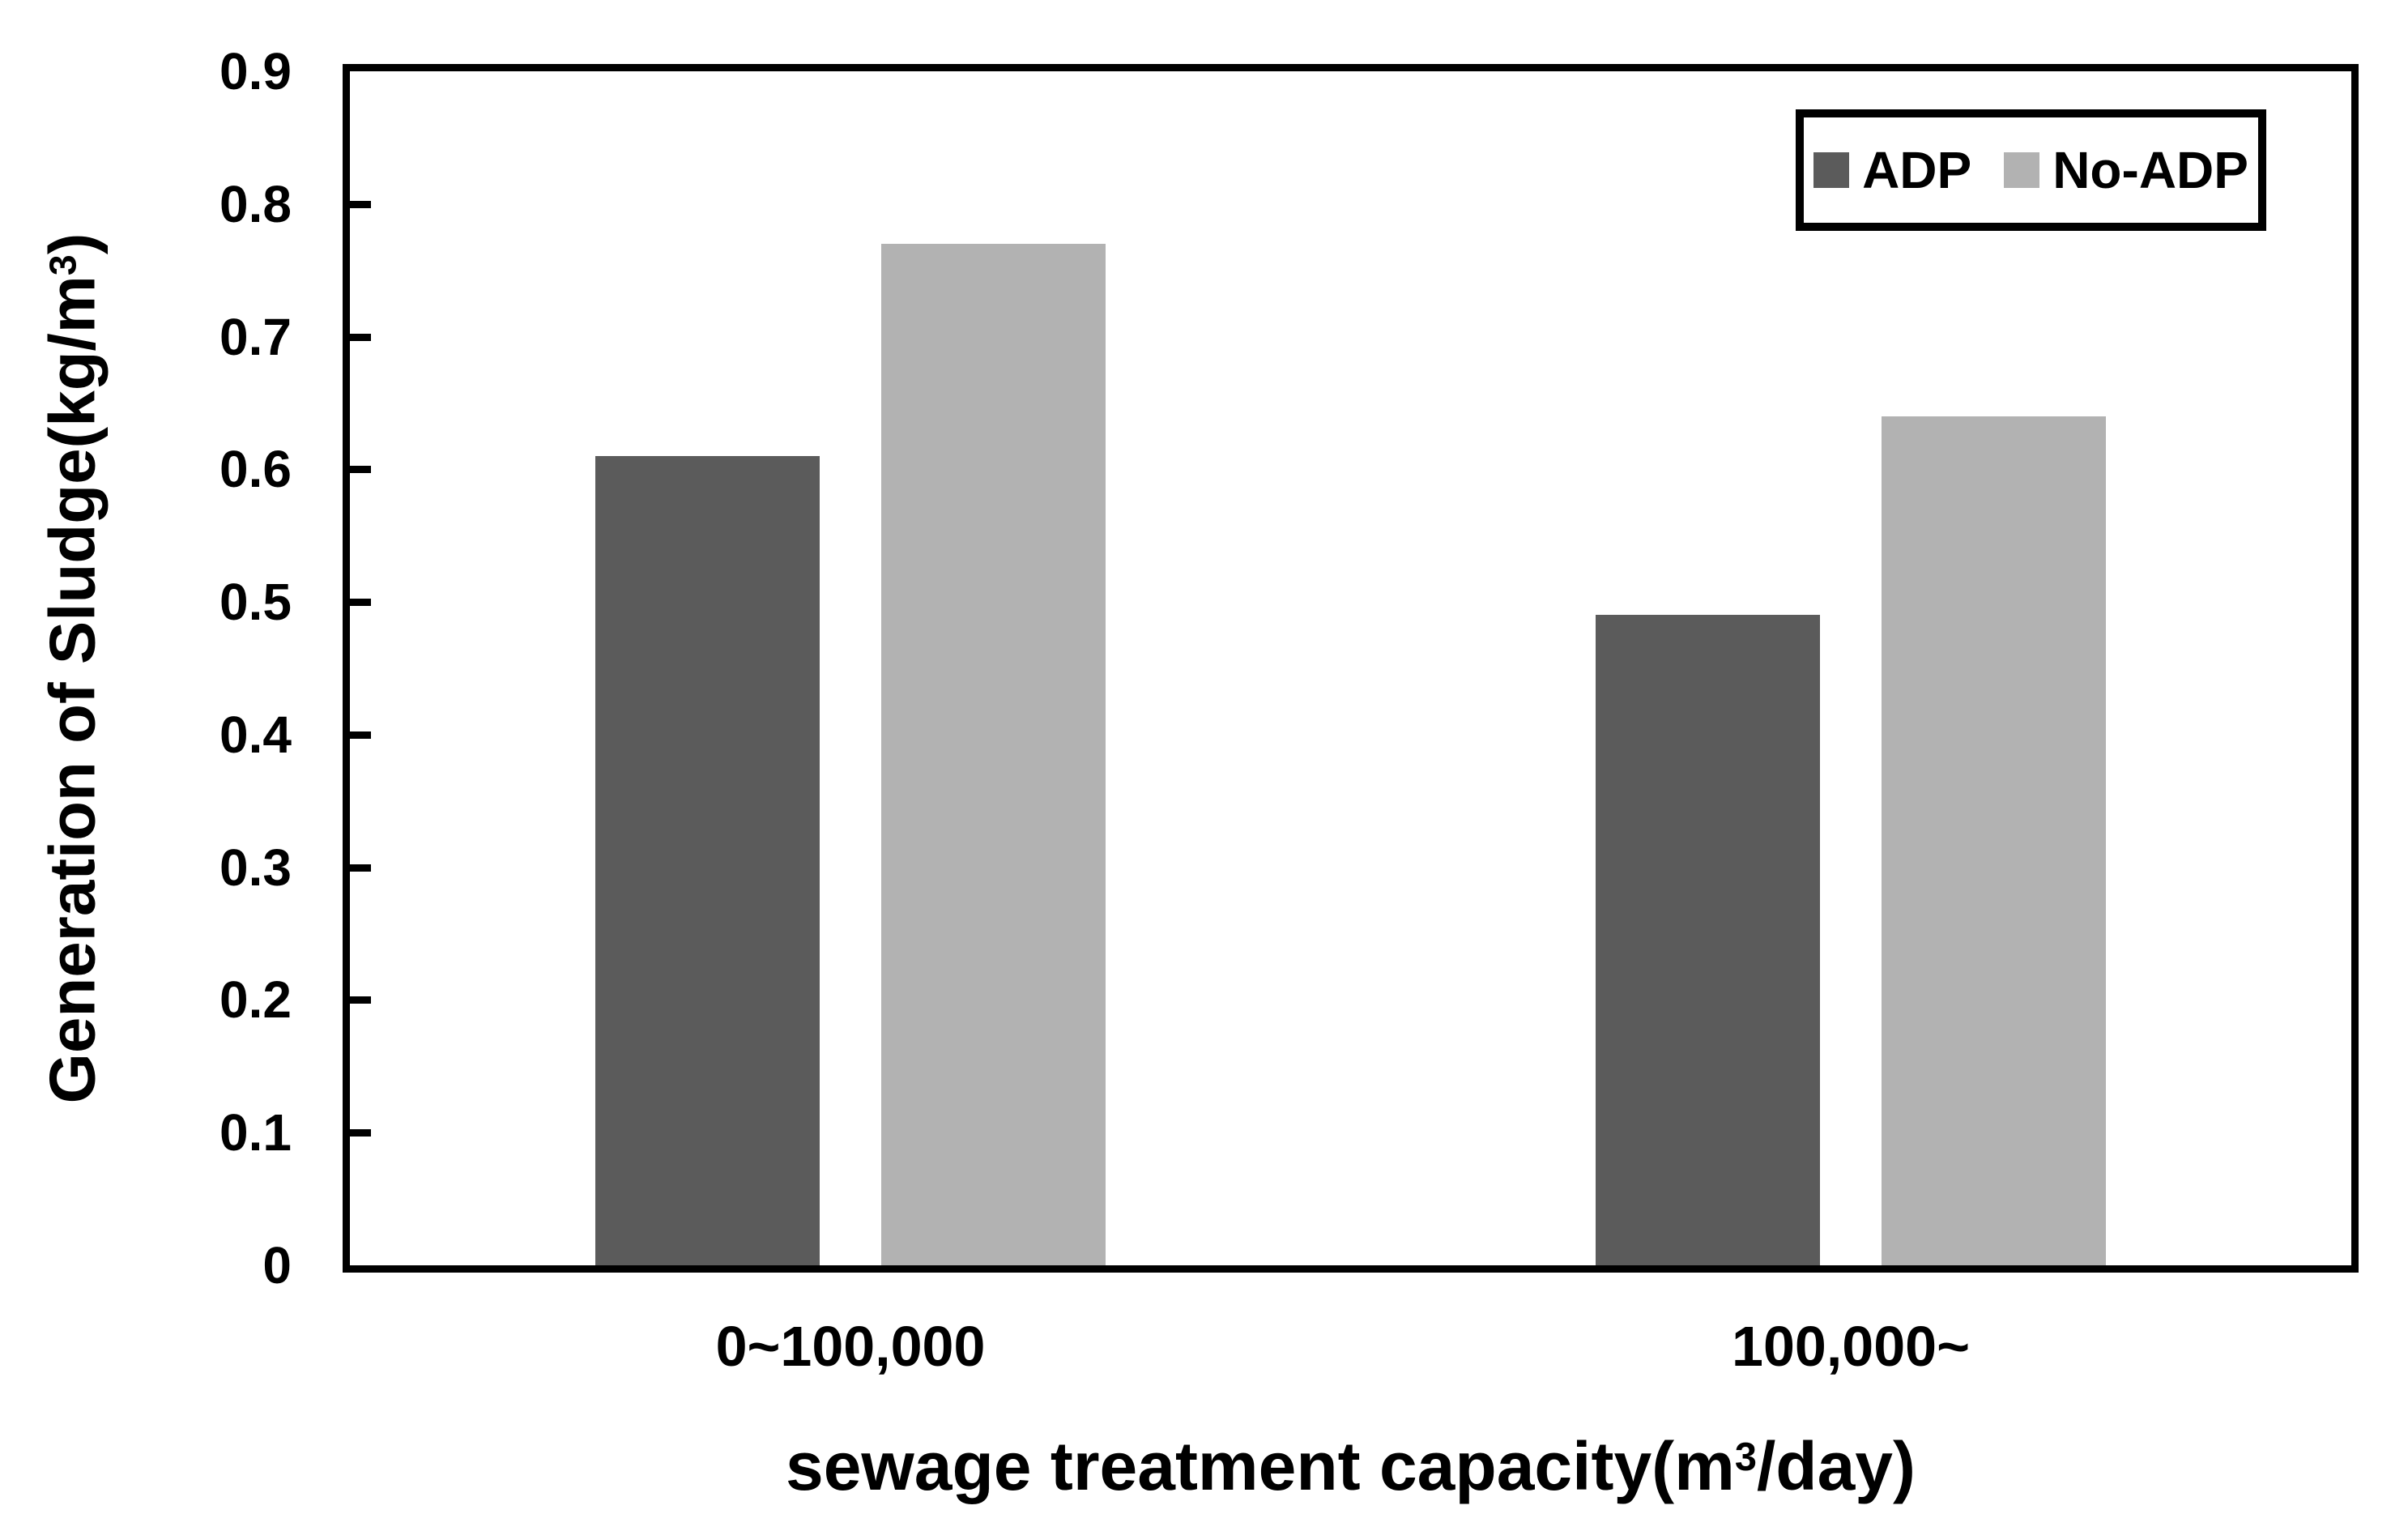 Image resolution: width=2408 pixels, height=1514 pixels. I want to click on bar-adp-group2, so click(1708, 940).